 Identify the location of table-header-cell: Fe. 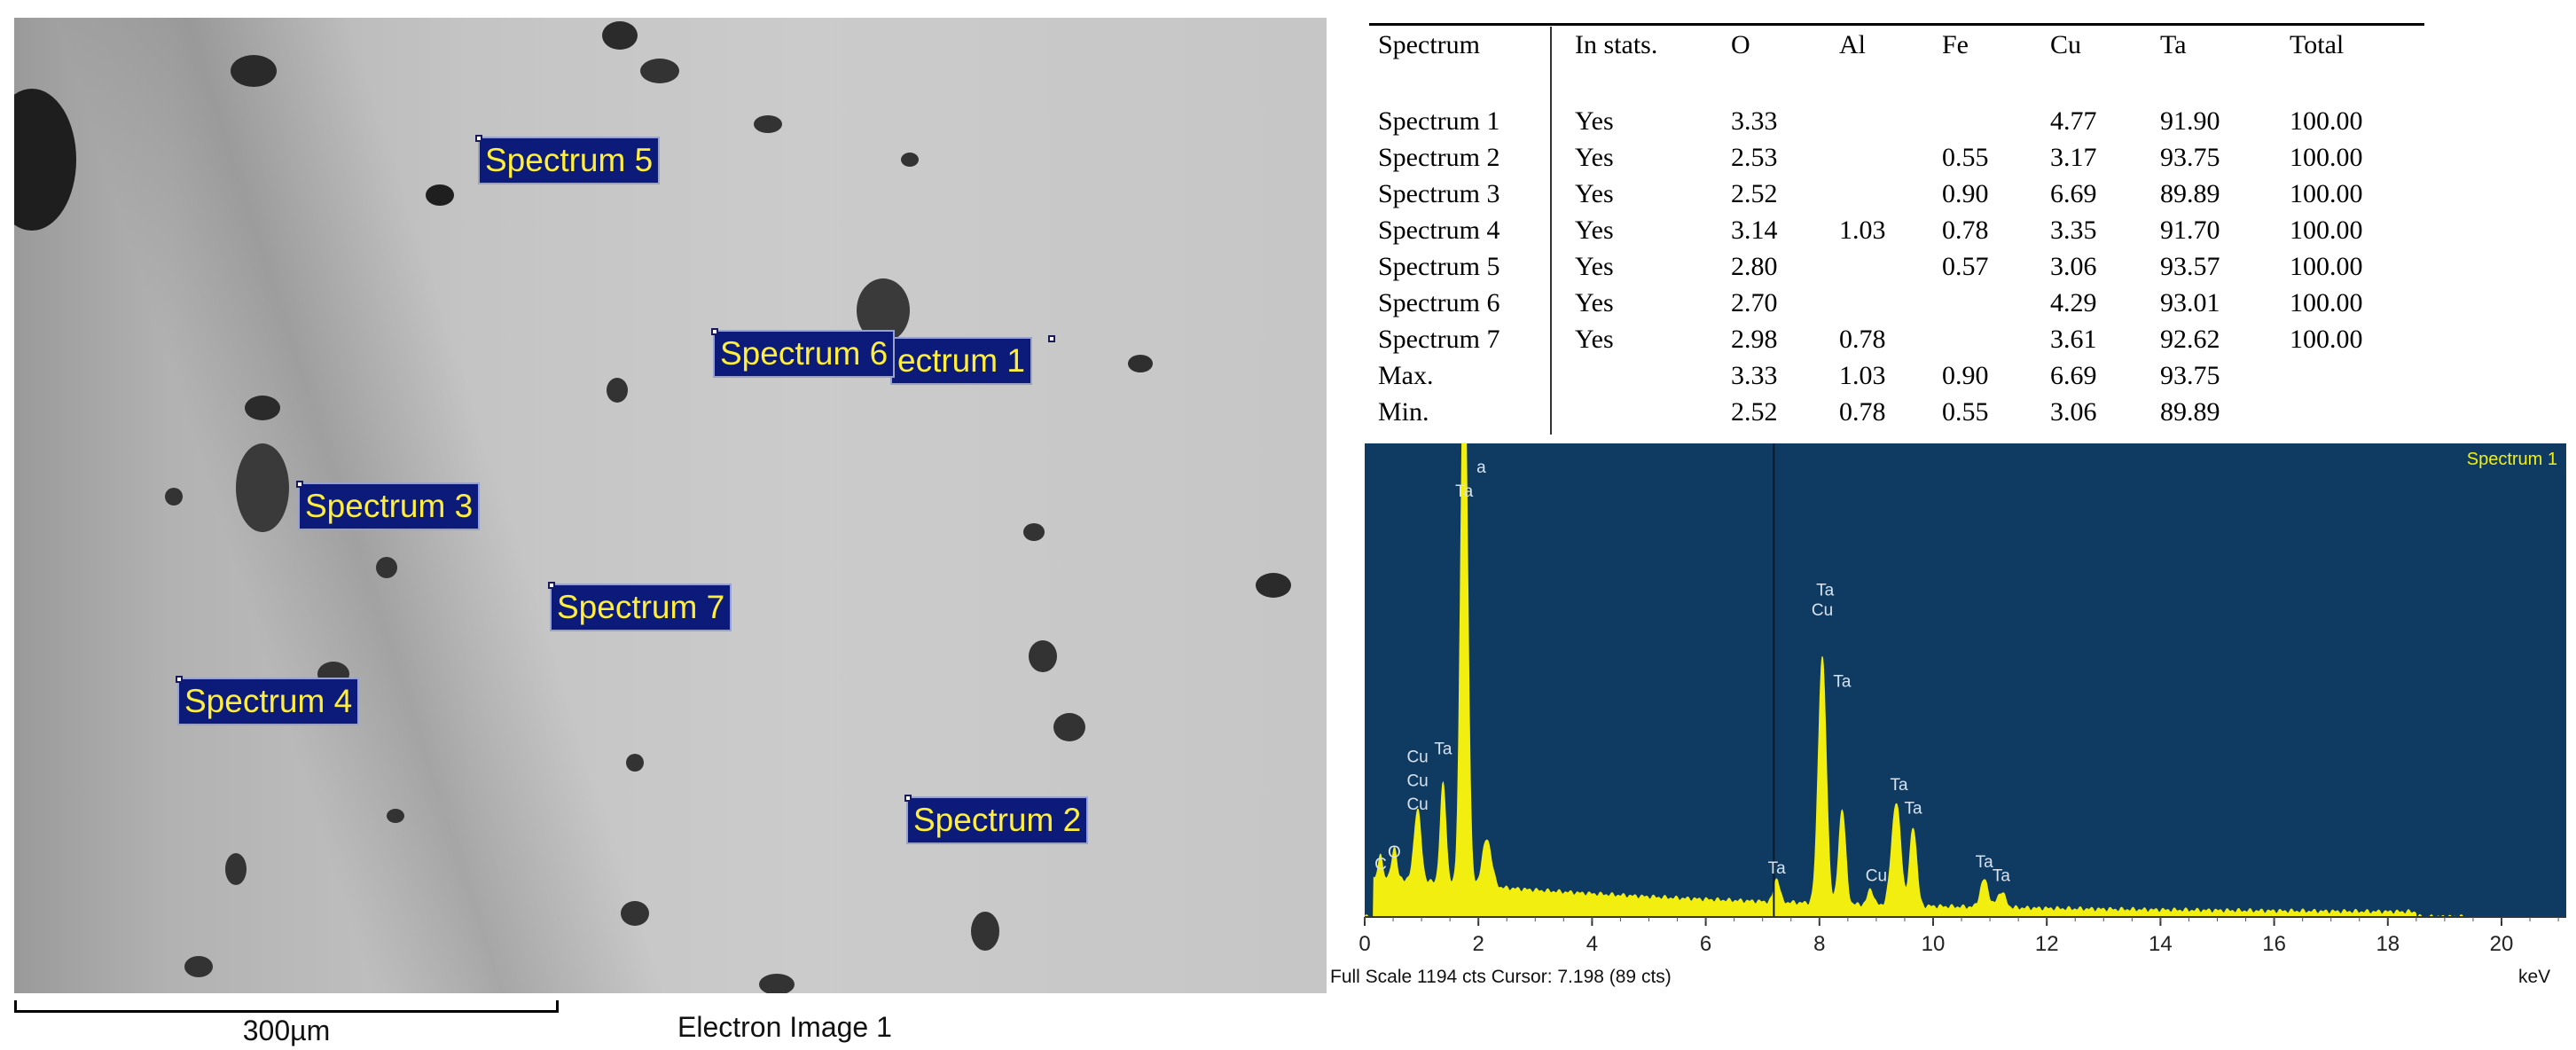
(1956, 44).